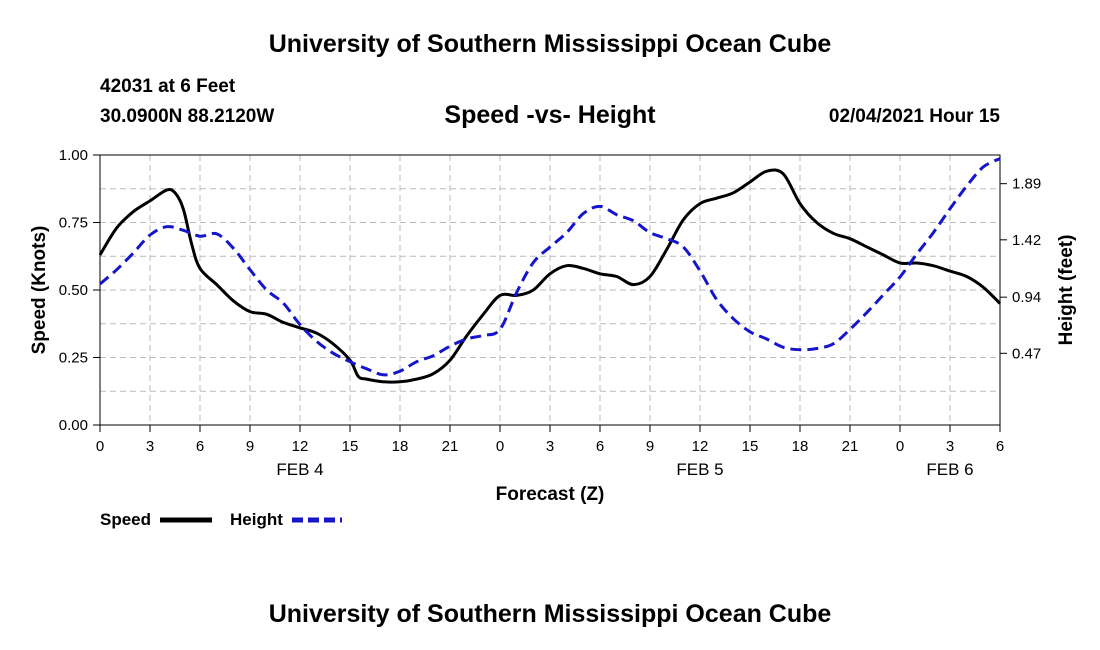 The width and height of the screenshot is (1100, 650). Describe the element at coordinates (125, 519) in the screenshot. I see `legend-speed-label: Speed` at that location.